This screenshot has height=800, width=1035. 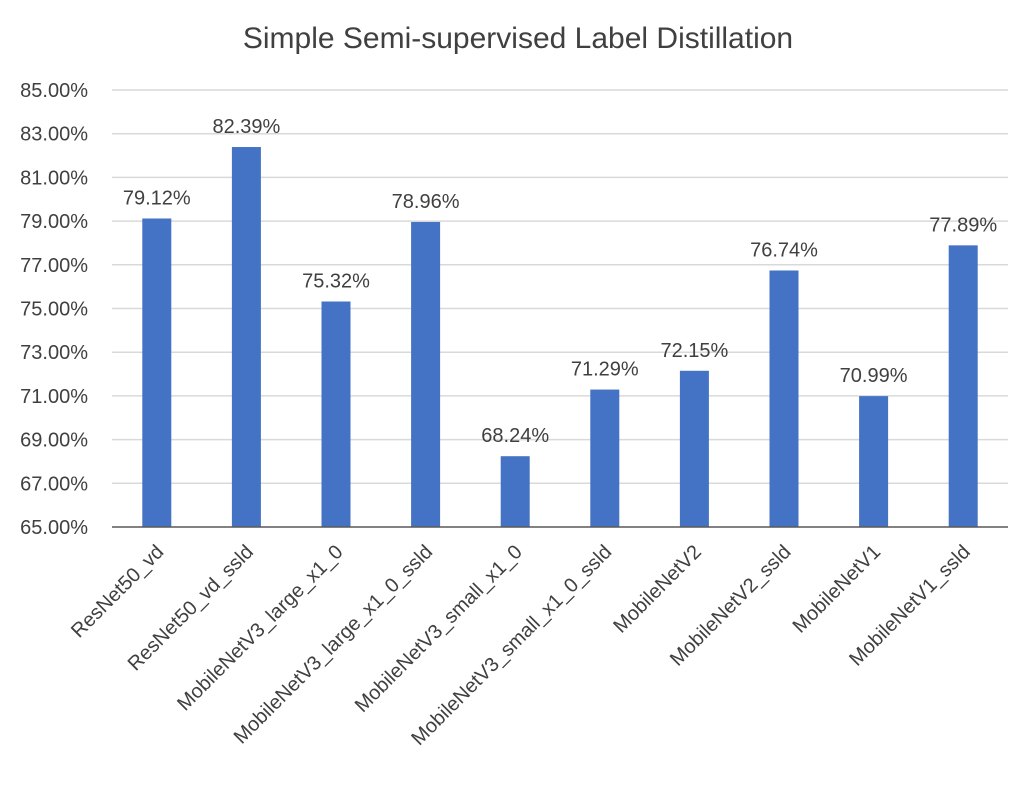 I want to click on data-label: 75.32%, so click(x=336, y=282).